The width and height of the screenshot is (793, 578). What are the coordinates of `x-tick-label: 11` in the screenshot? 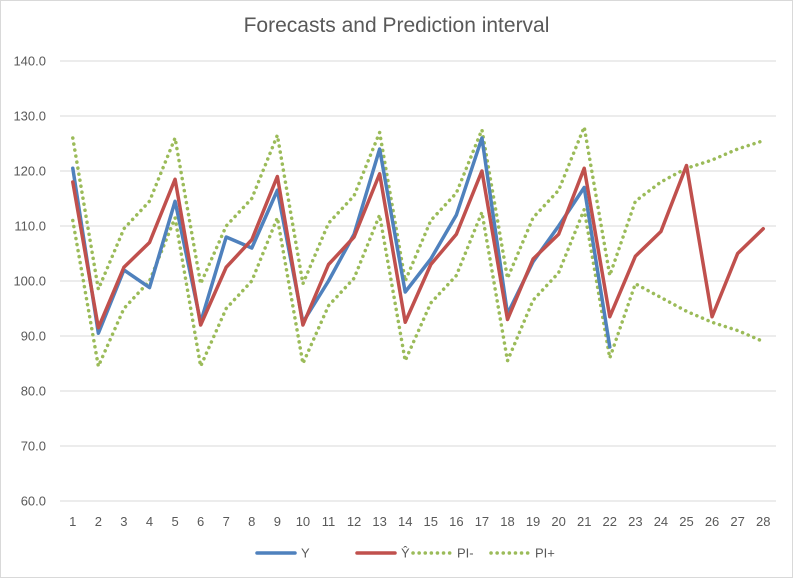 It's located at (329, 521).